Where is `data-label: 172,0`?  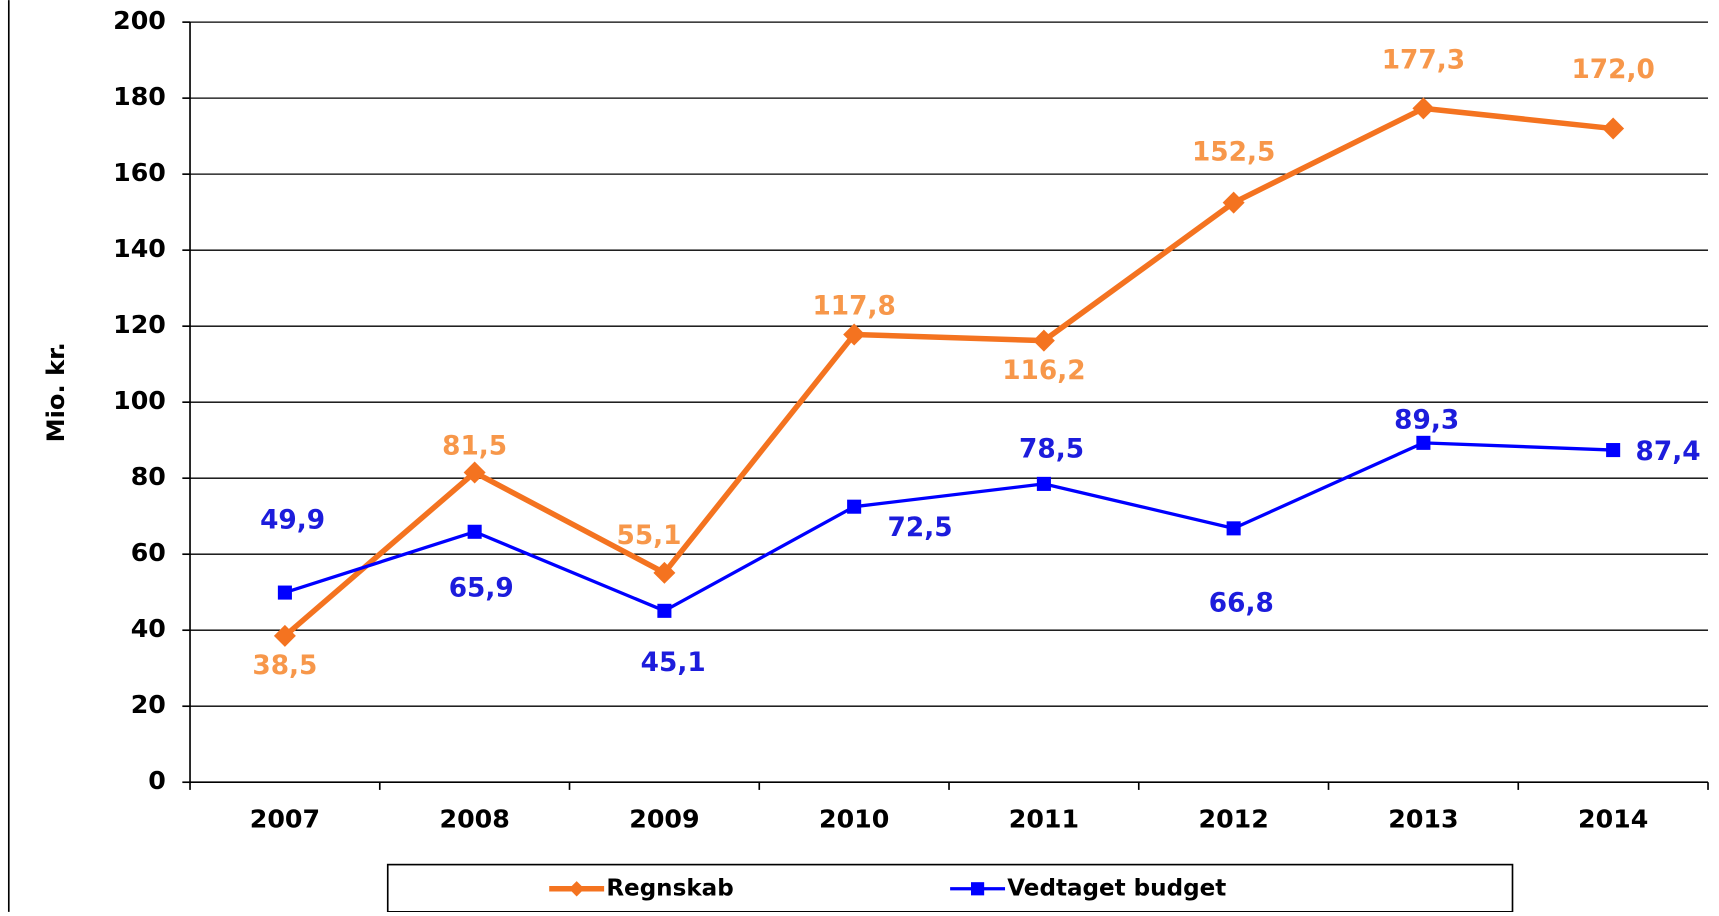
data-label: 172,0 is located at coordinates (1612, 70).